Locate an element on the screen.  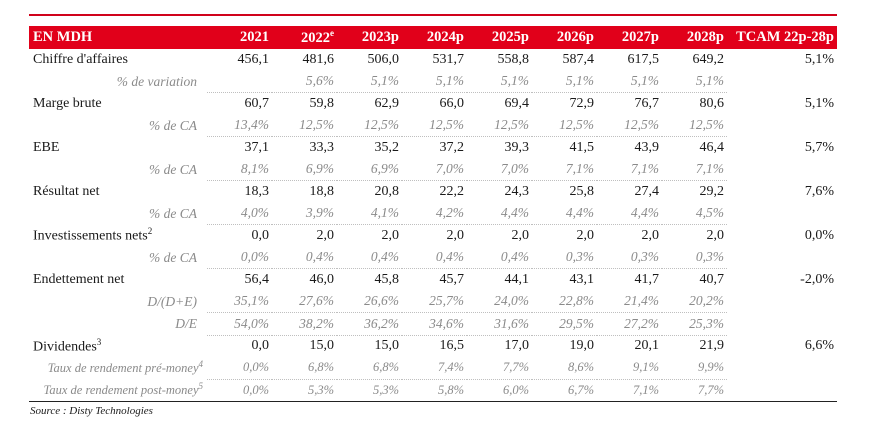
cell-value: 456,1 is located at coordinates (253, 59).